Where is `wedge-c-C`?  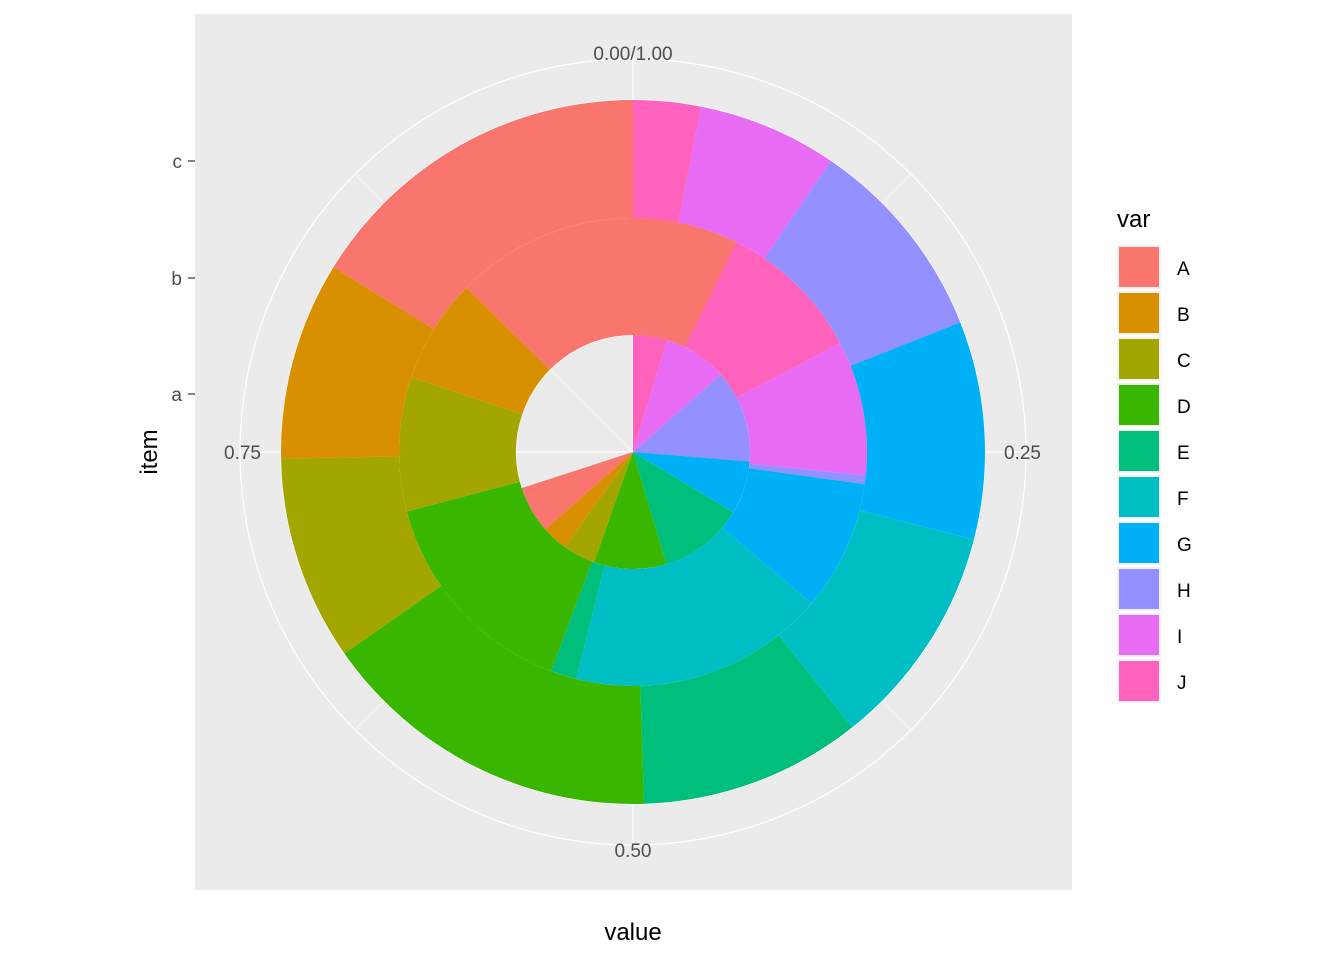
wedge-c-C is located at coordinates (361, 555).